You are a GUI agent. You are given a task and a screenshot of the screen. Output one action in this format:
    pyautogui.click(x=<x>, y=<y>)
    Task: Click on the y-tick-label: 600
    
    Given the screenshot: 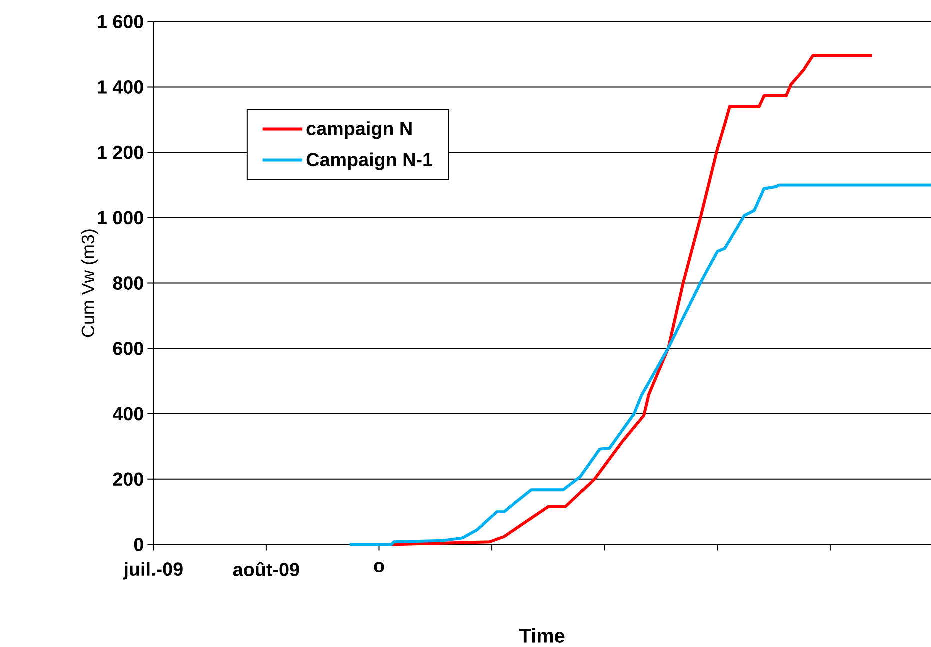 What is the action you would take?
    pyautogui.click(x=128, y=349)
    